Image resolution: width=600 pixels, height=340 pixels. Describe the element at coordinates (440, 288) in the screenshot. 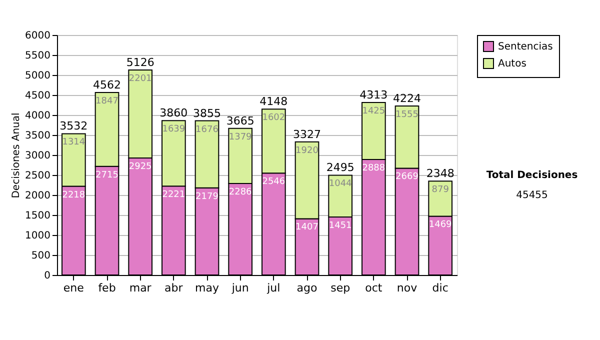

I see `x-tick-label: dic` at that location.